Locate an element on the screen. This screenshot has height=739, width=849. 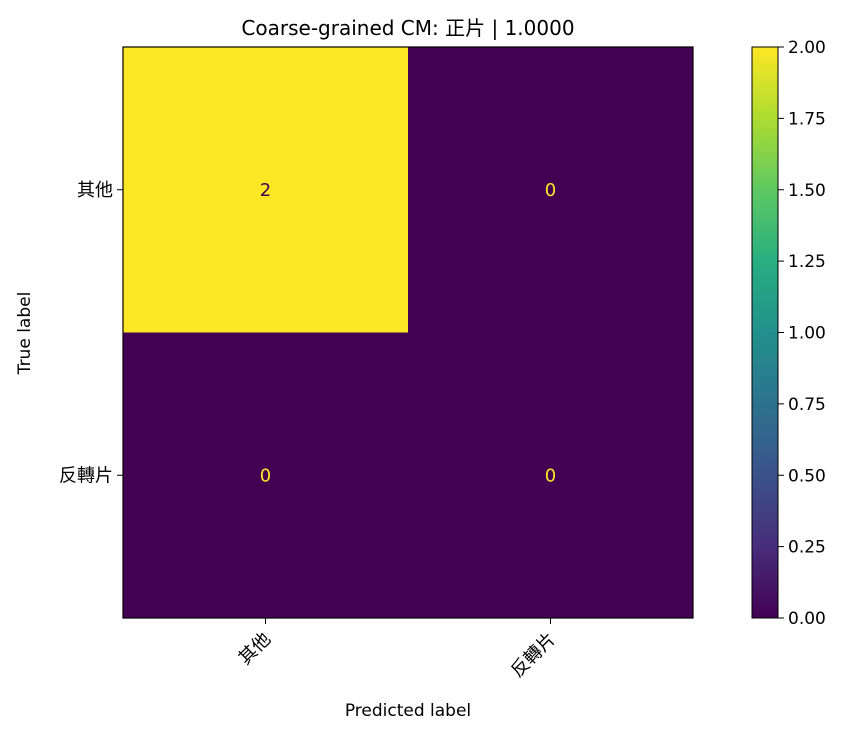
colorbar-tick-label: 1.50 is located at coordinates (807, 191).